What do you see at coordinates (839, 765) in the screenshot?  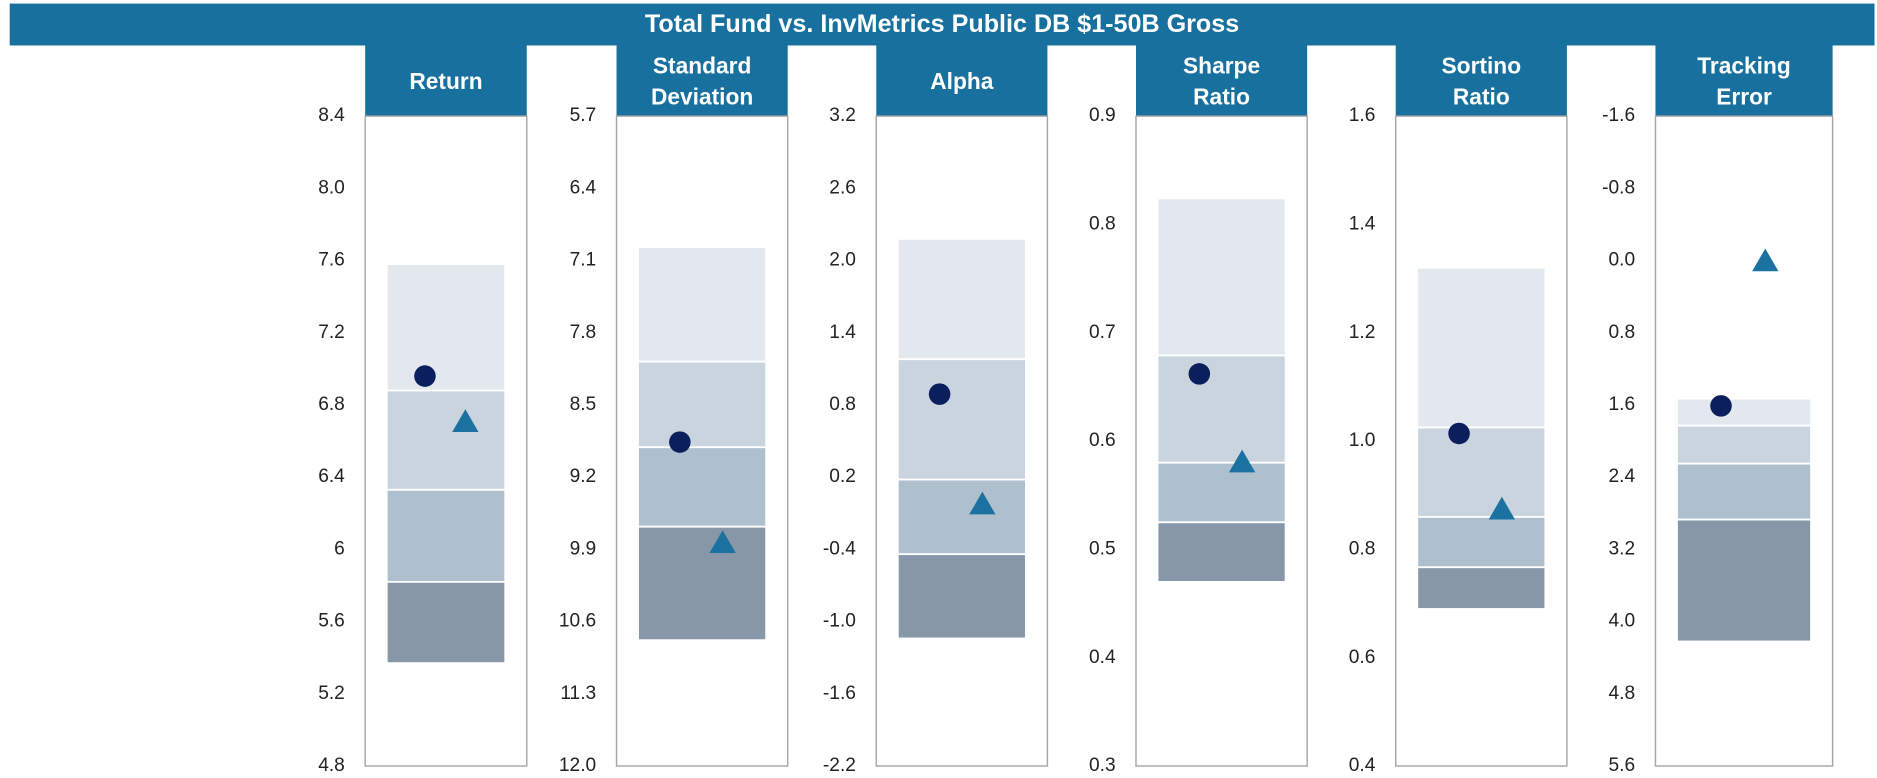 I see `y-tick-label: -2.2` at bounding box center [839, 765].